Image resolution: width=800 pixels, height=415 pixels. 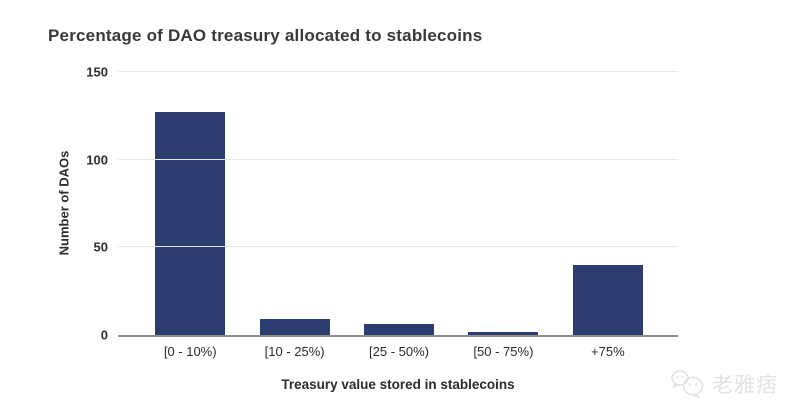 I want to click on bar-band: [0 - 10%), so click(x=190, y=215).